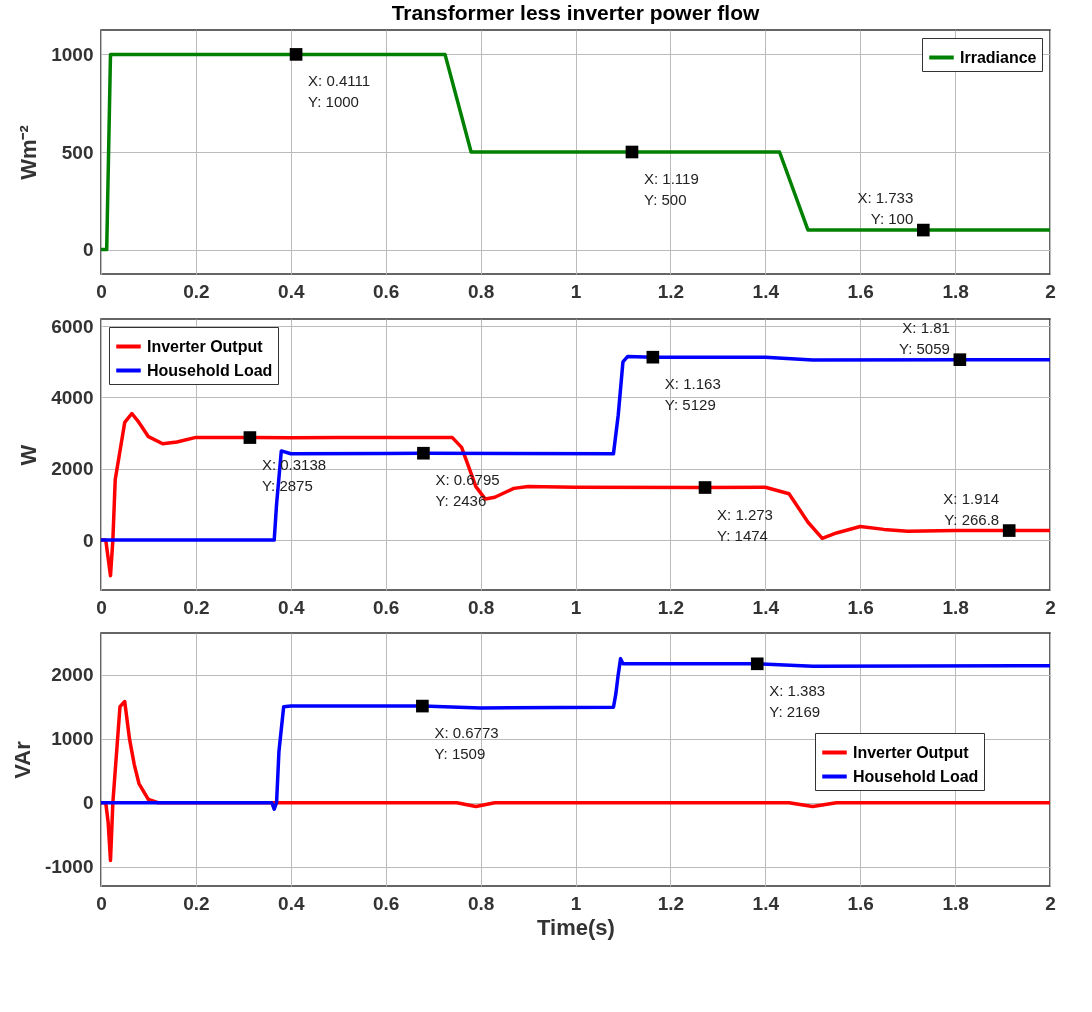 The width and height of the screenshot is (1092, 1012). Describe the element at coordinates (885, 208) in the screenshot. I see `annotation: X: 1.733 Y: 100` at that location.